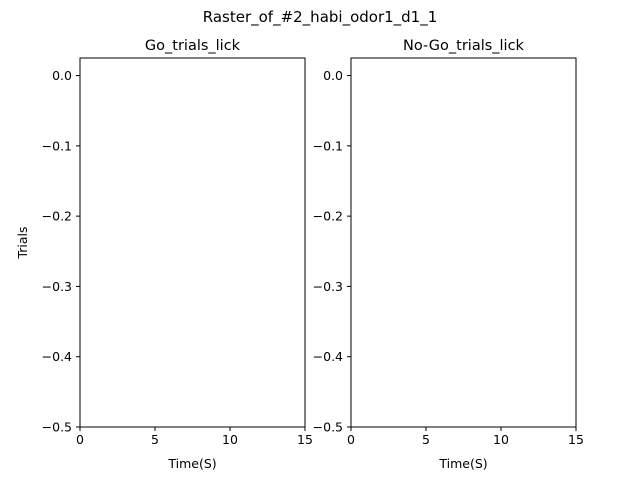 The width and height of the screenshot is (640, 480). I want to click on figure-suptitle: Raster_of_#2_habi_odor1_d1_1, so click(320, 17).